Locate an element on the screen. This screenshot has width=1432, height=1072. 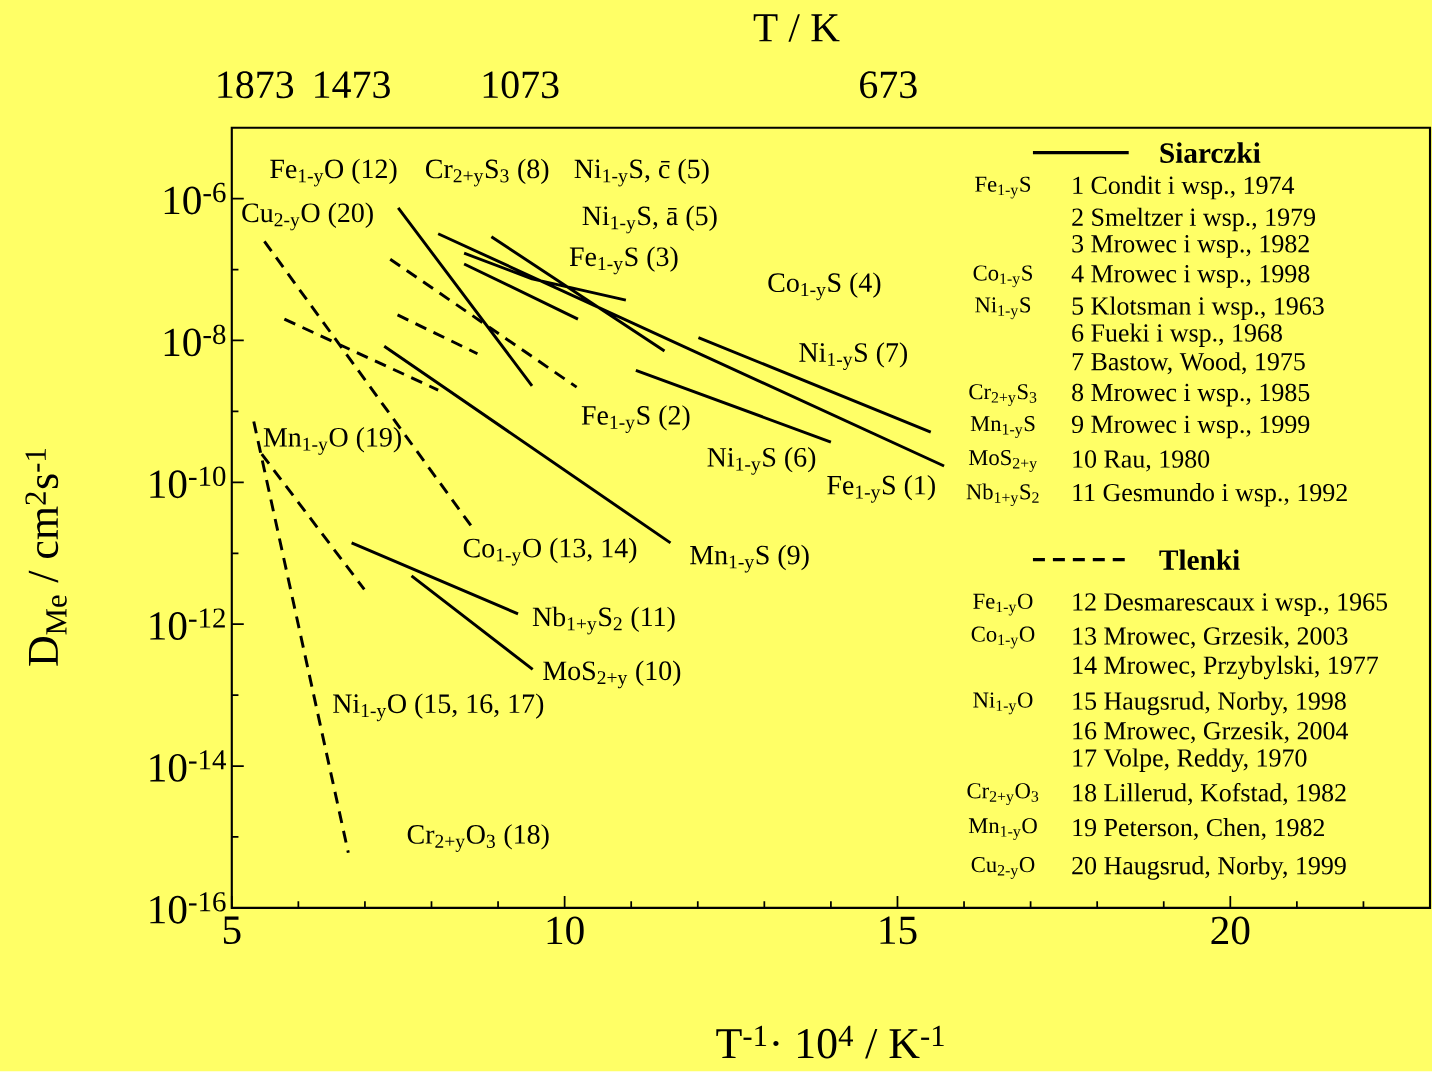
text: 673 is located at coordinates (888, 85).